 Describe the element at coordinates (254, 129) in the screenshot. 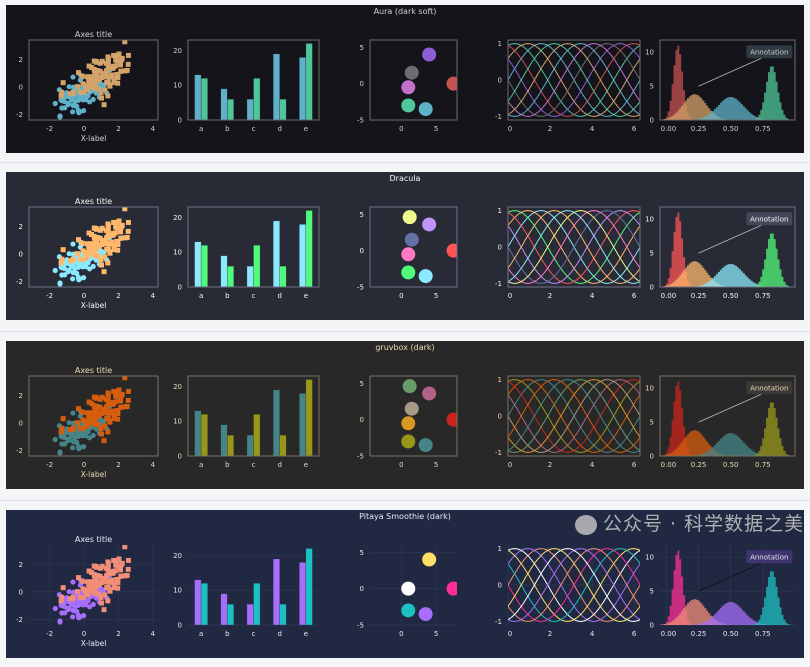

I see `x-tick-label: c` at that location.